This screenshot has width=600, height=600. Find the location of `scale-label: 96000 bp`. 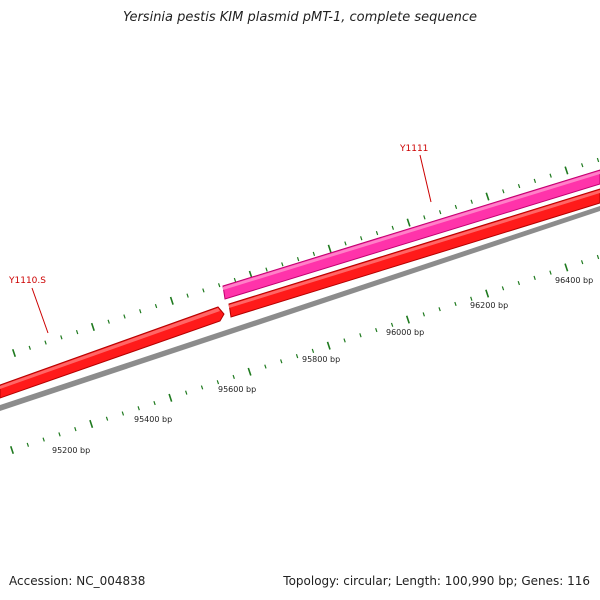

scale-label: 96000 bp is located at coordinates (405, 332).